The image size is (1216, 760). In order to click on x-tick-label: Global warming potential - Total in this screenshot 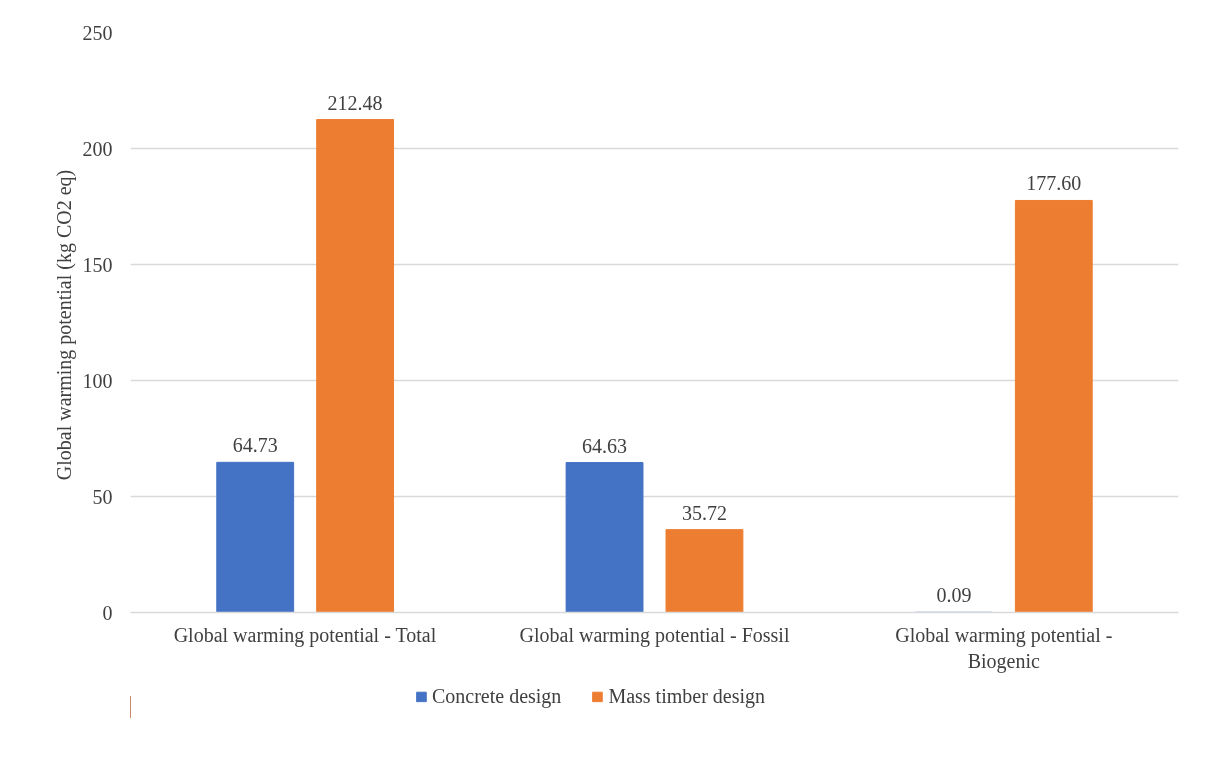, I will do `click(305, 635)`.